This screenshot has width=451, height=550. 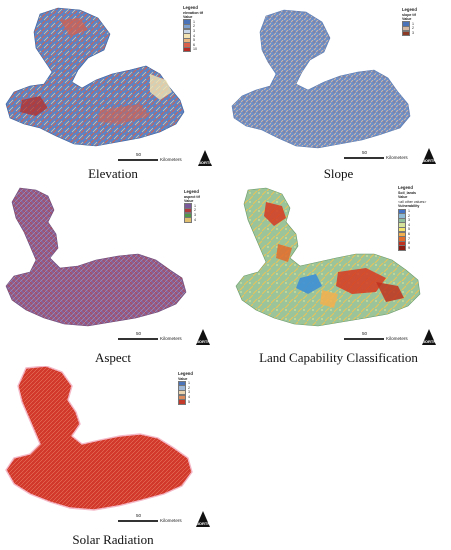 I want to click on slope-caption: Slope, so click(x=338, y=173).